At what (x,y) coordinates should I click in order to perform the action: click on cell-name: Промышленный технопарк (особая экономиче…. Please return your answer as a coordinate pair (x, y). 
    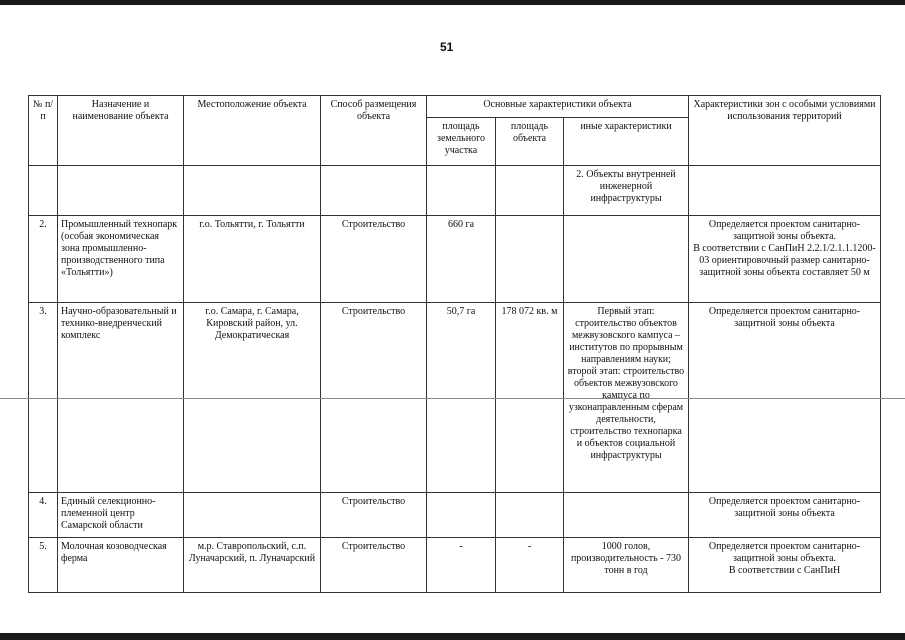
    Looking at the image, I should click on (120, 259).